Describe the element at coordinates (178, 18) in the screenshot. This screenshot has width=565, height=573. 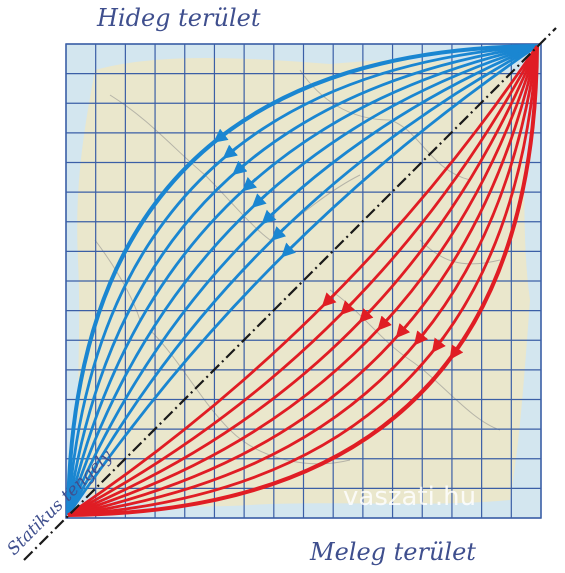
I see `cold-area-title: Hideg terület` at that location.